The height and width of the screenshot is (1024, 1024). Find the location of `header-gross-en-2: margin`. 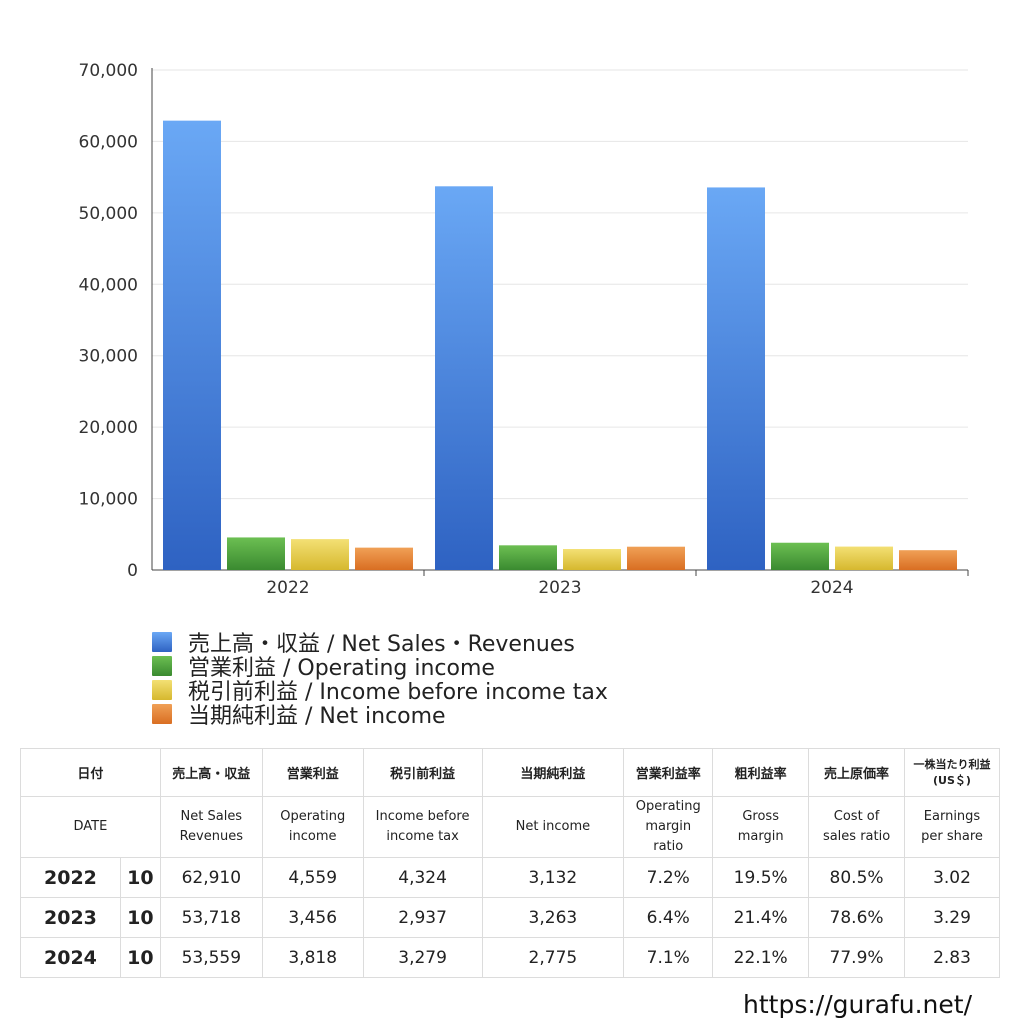

header-gross-en-2: margin is located at coordinates (760, 836).